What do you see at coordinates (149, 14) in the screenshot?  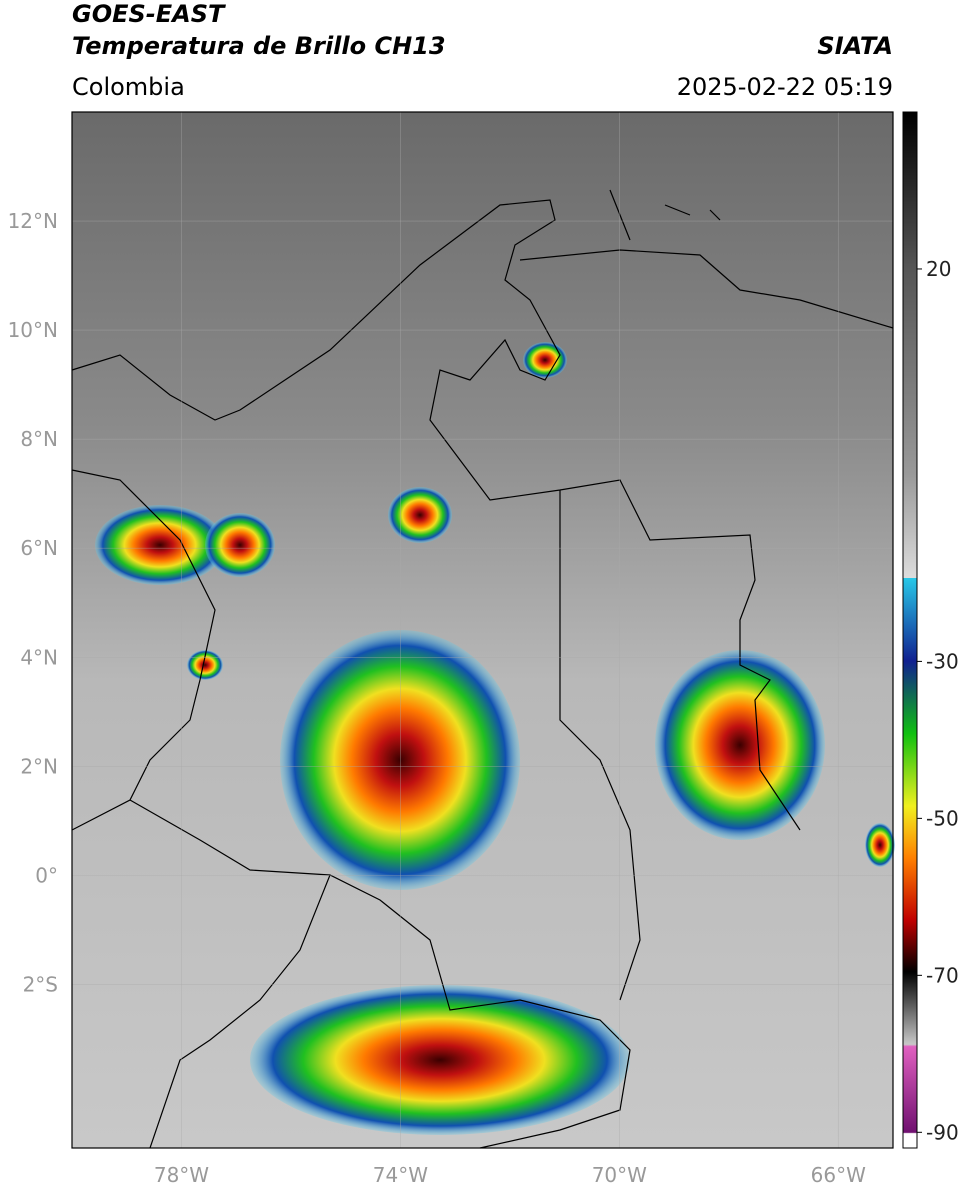 I see `title: GOES-EAST` at bounding box center [149, 14].